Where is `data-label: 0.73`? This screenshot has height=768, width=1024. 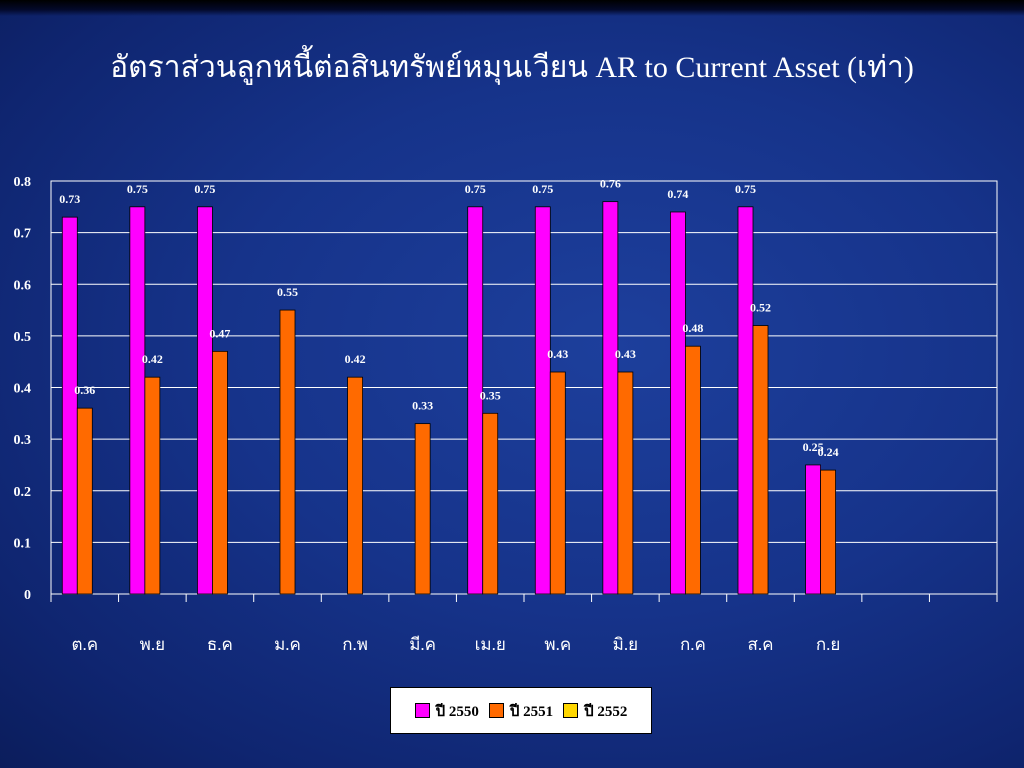
data-label: 0.73 is located at coordinates (69, 199).